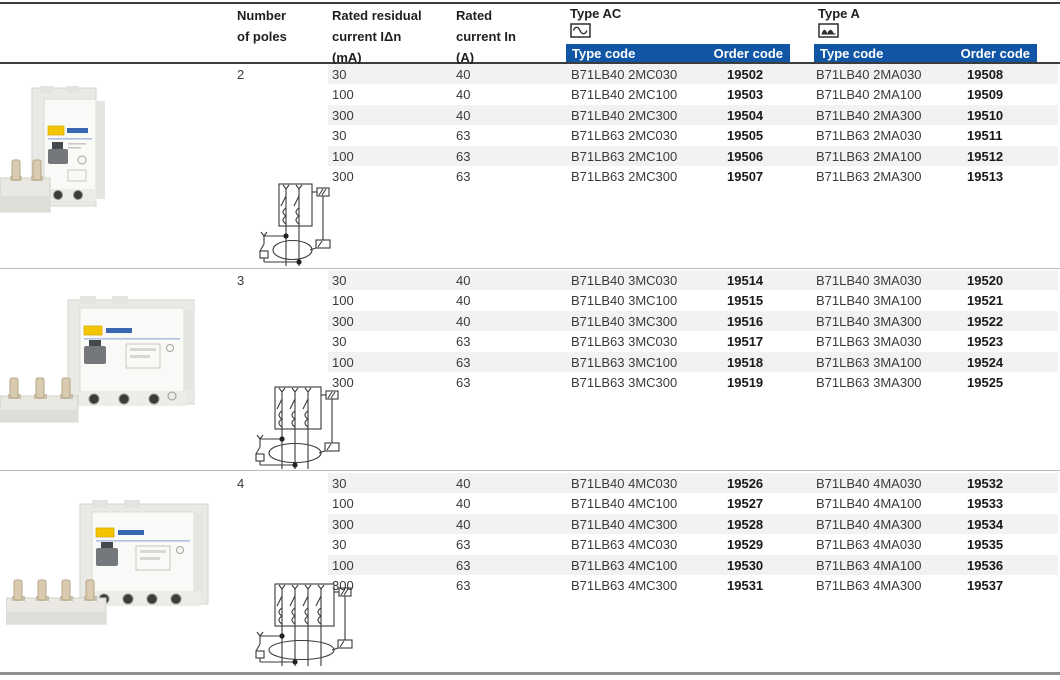  Describe the element at coordinates (624, 342) in the screenshot. I see `type-ac-type-code-cell: B71LB63 3MC030` at that location.